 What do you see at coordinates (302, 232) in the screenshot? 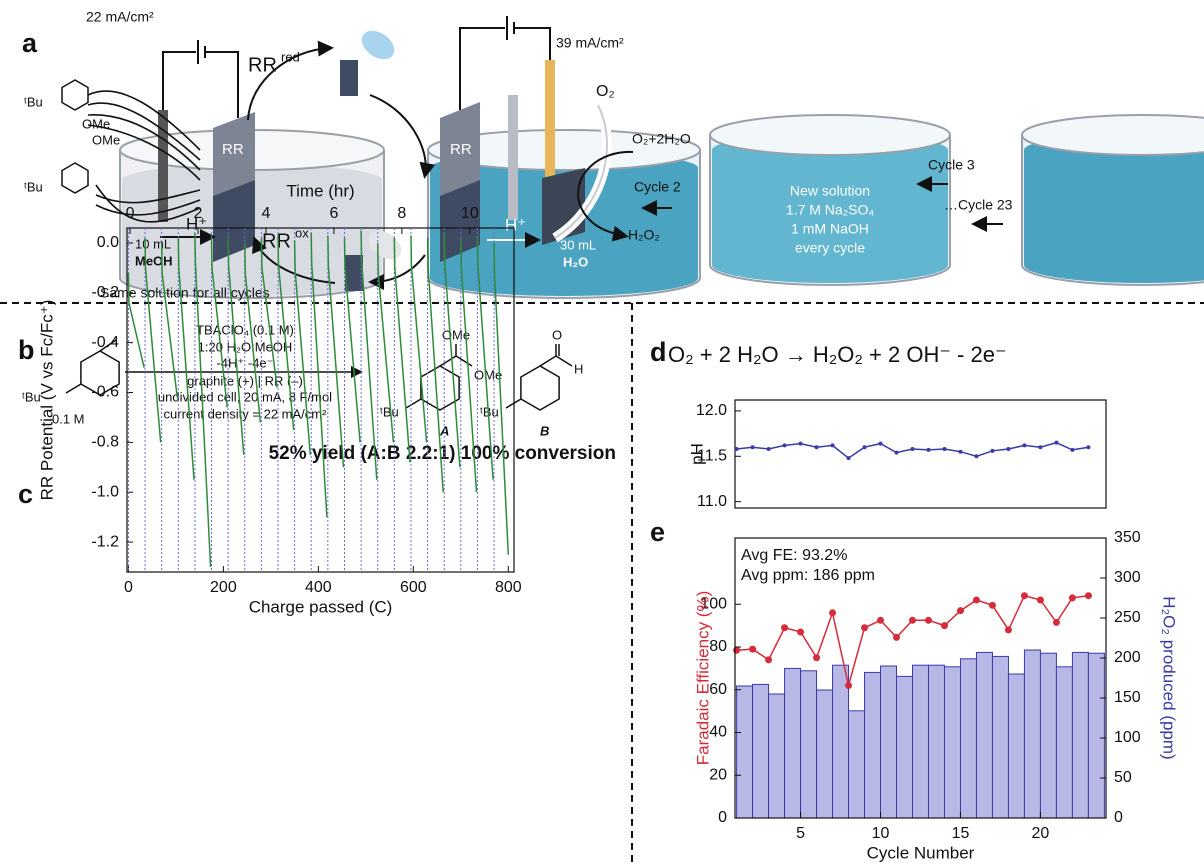
I see `label: ox` at bounding box center [302, 232].